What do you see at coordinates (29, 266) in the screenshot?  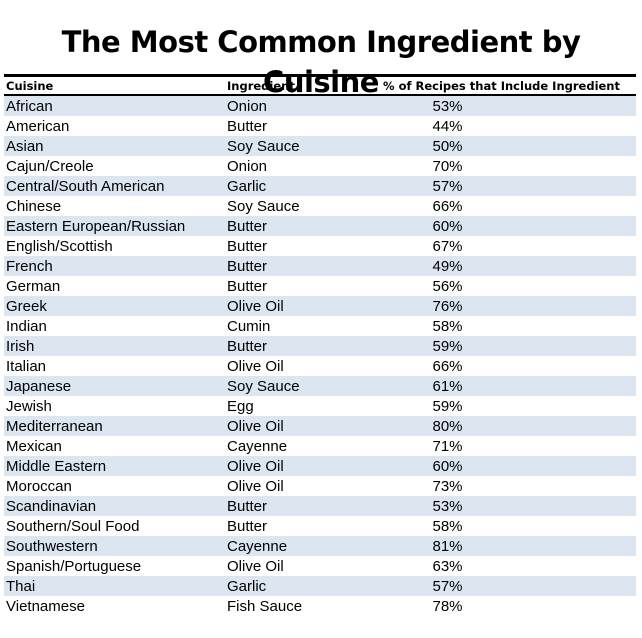 I see `cell-cuisine: French` at bounding box center [29, 266].